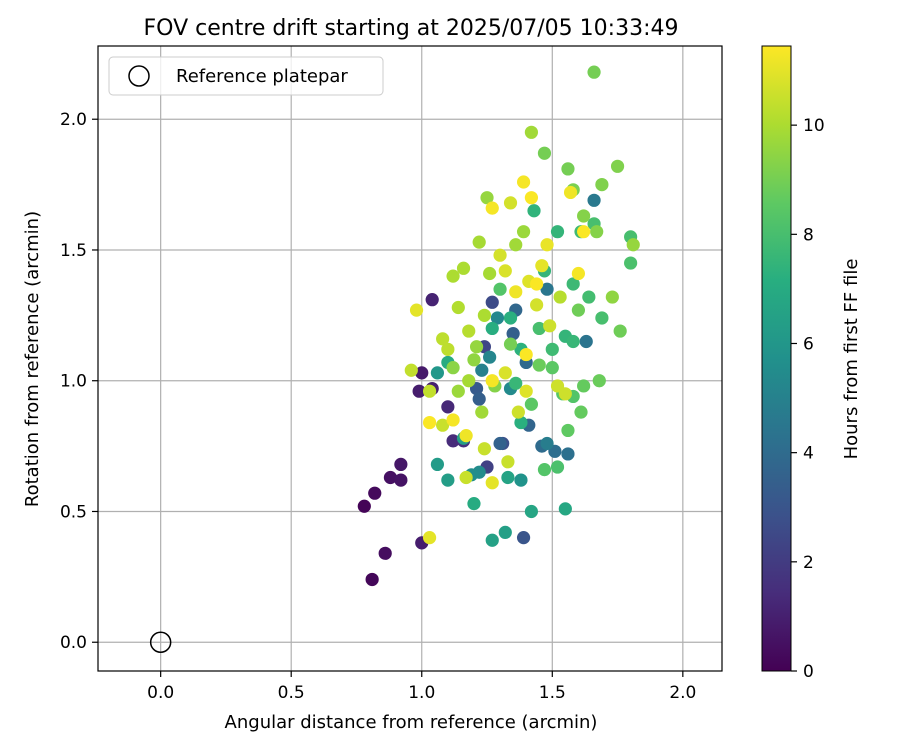  I want to click on colorbar-tick-label: 6, so click(808, 344).